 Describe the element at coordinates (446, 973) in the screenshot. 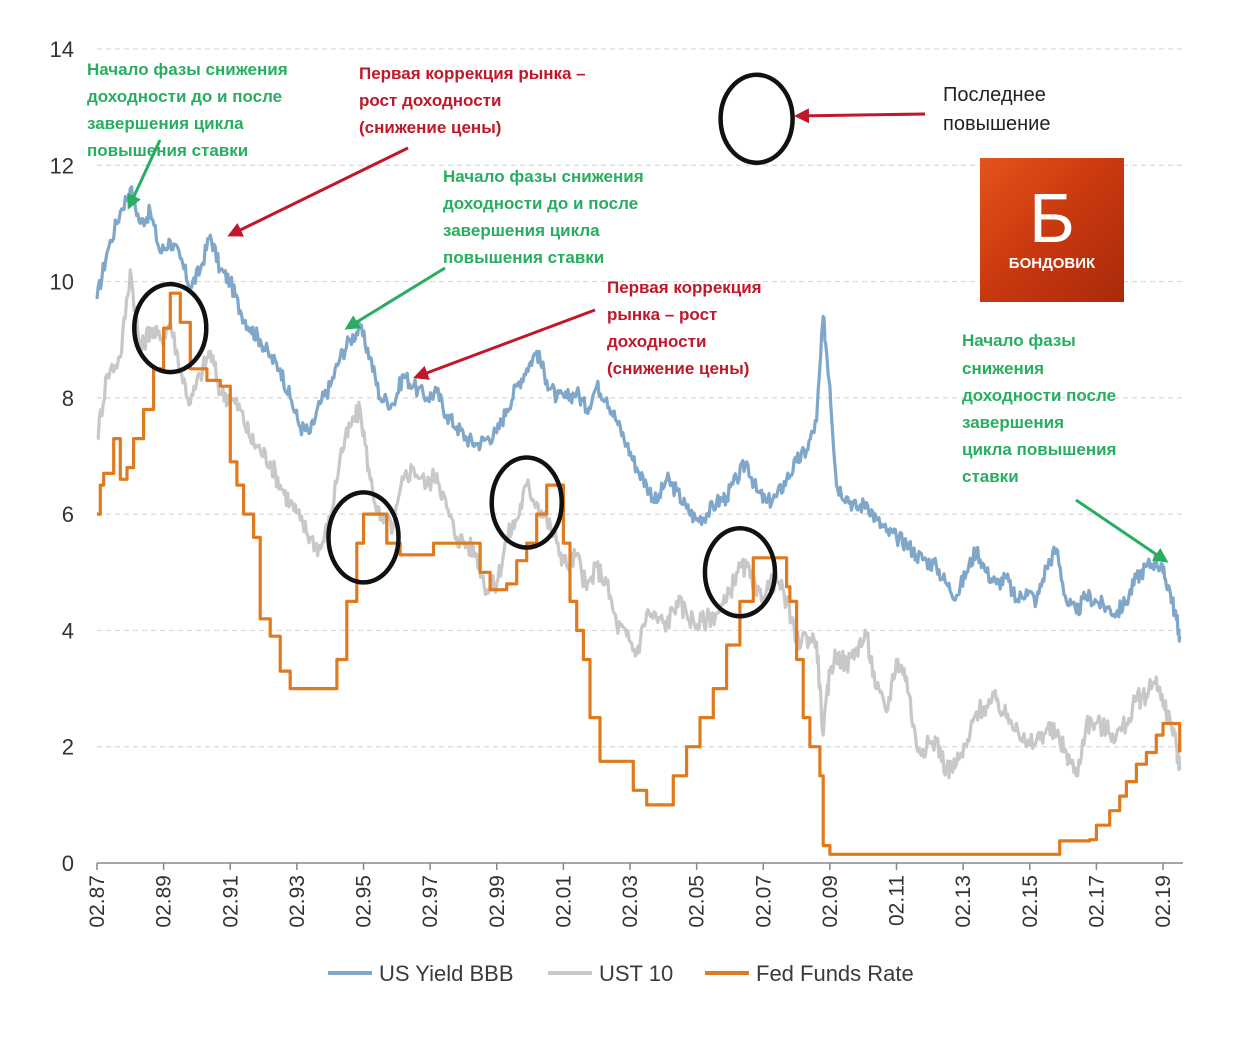

I see `legend-label-bbb: US Yield BBB` at that location.